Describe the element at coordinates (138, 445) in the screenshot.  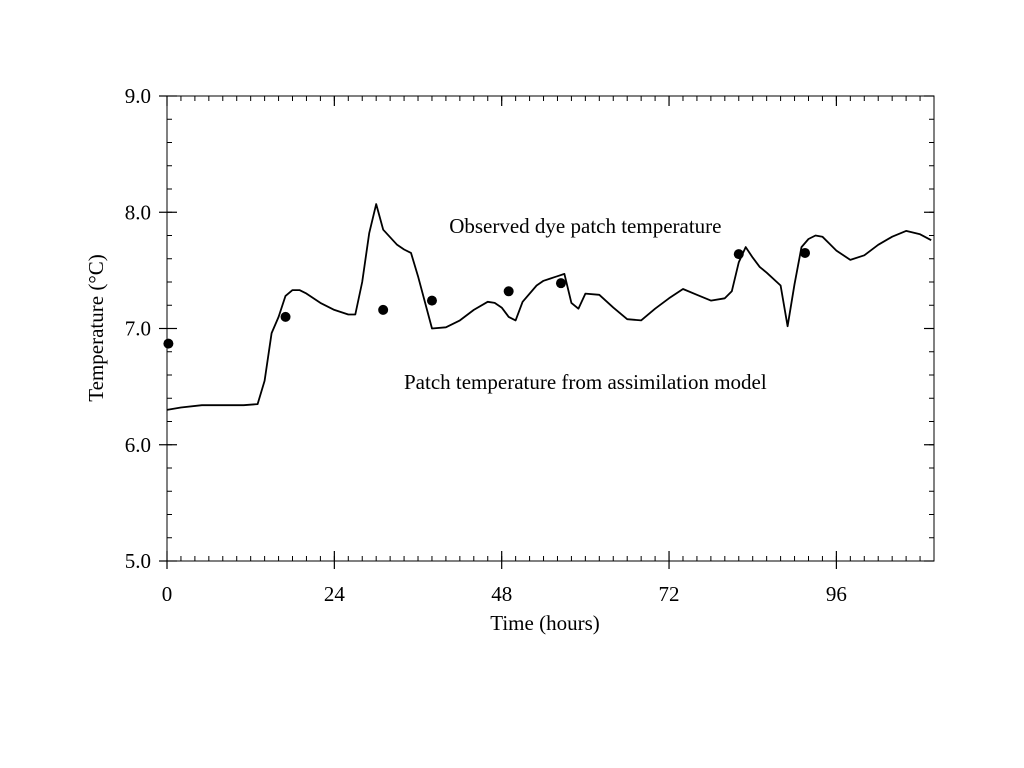
I see `y-tick-label: 6.0` at that location.